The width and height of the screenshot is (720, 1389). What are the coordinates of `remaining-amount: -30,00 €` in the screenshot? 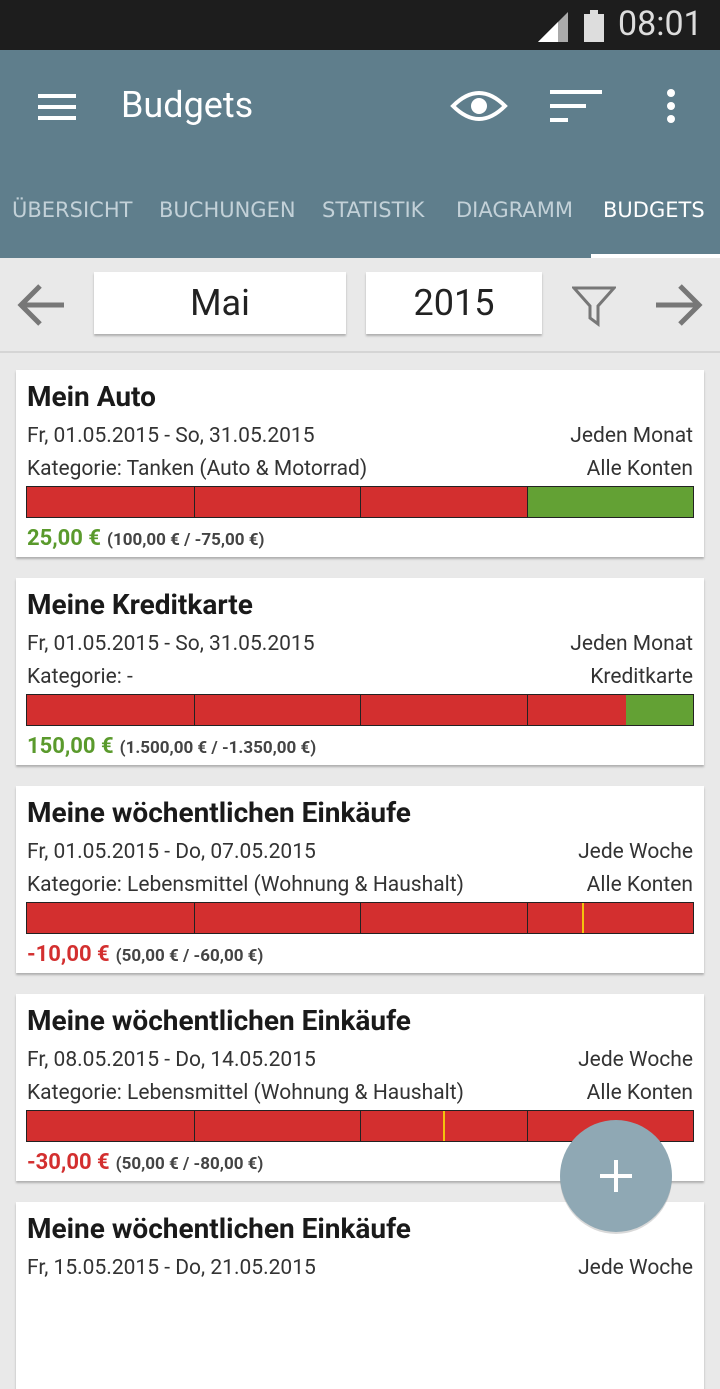 It's located at (68, 1162).